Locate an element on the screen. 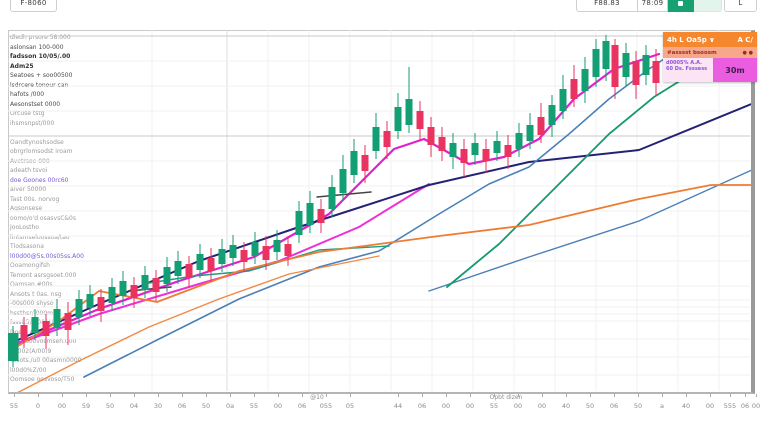  axis-tick-label: 59 is located at coordinates (86, 406).